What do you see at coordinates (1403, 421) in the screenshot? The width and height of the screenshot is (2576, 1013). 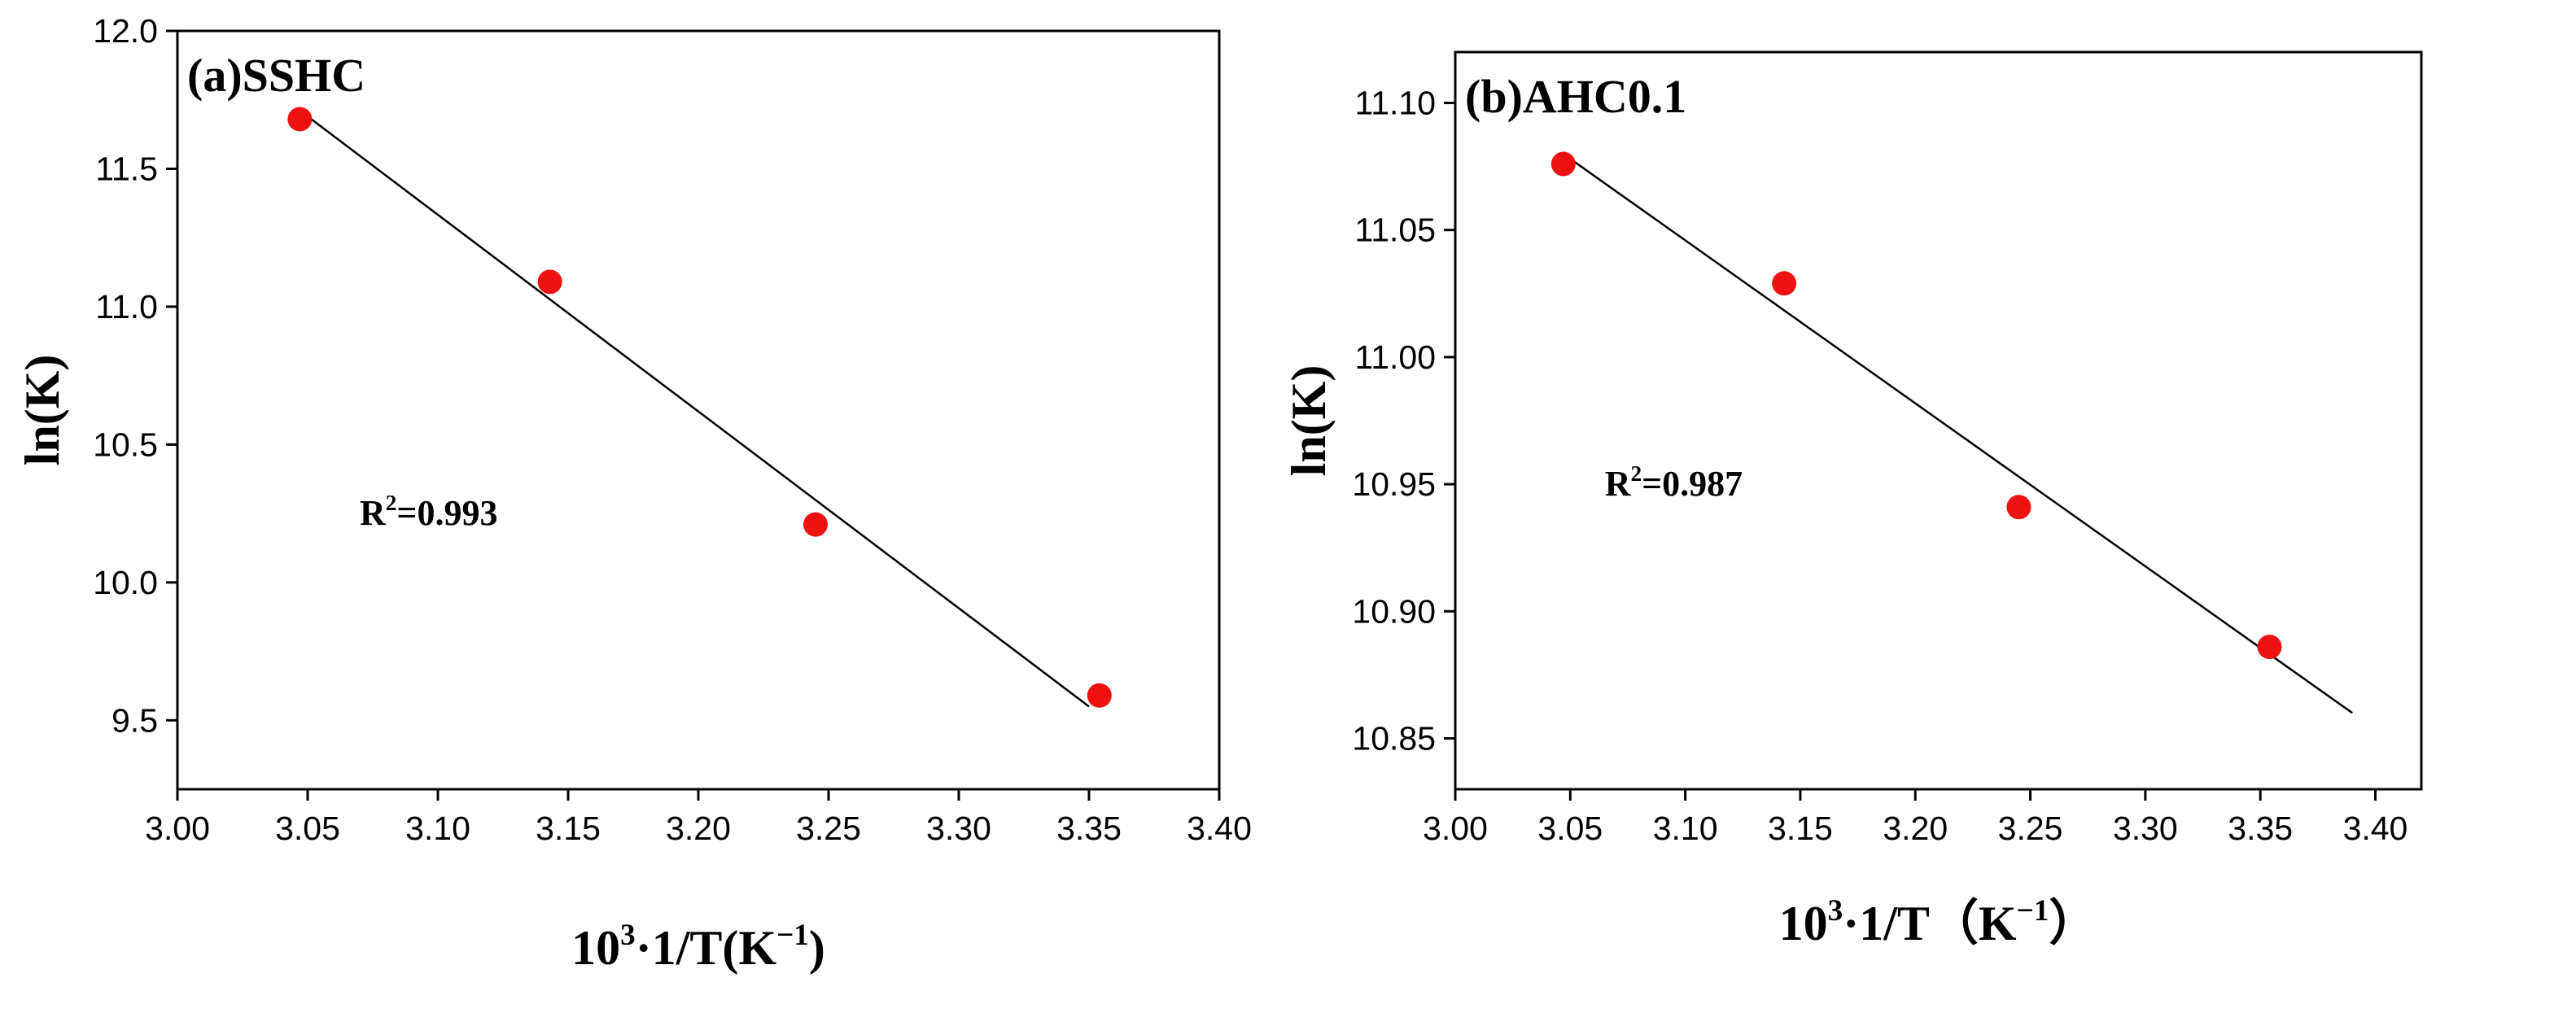 I see `y-axis-ticks: 10.85 10.90 10.95 11.00 11.05 11.10` at bounding box center [1403, 421].